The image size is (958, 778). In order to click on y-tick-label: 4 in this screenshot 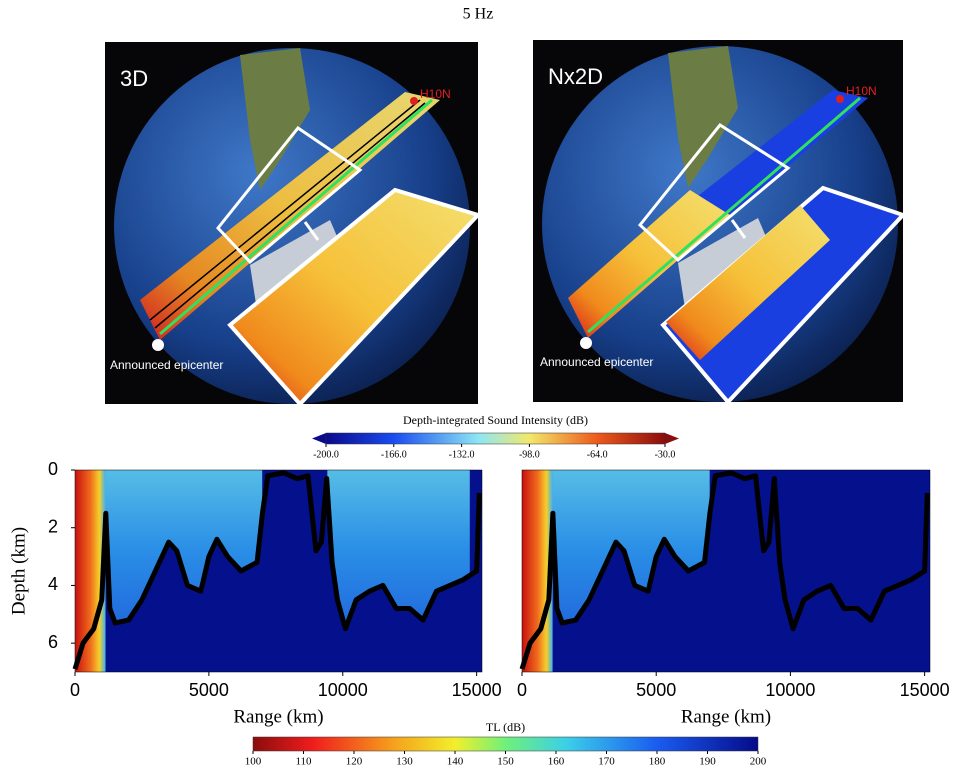, I will do `click(53, 584)`.